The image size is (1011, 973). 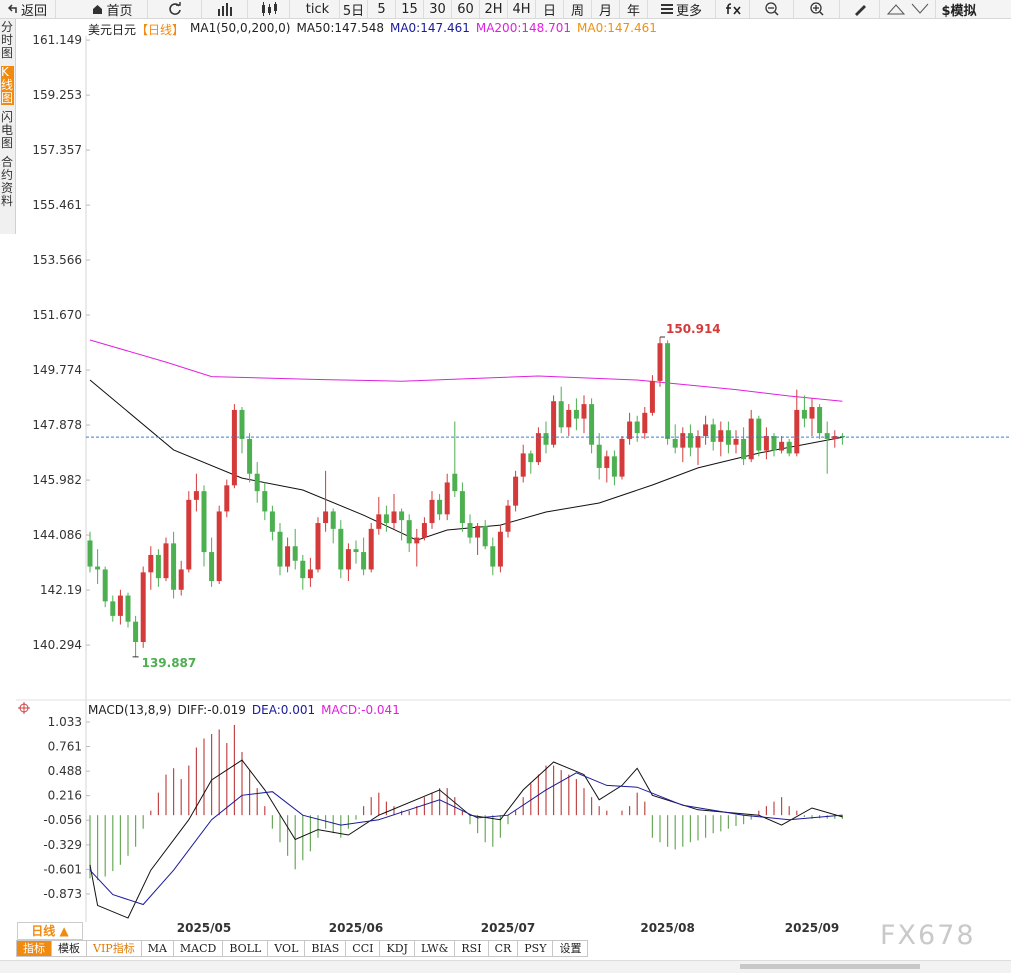 I want to click on indicator-tab: CR, so click(x=503, y=948).